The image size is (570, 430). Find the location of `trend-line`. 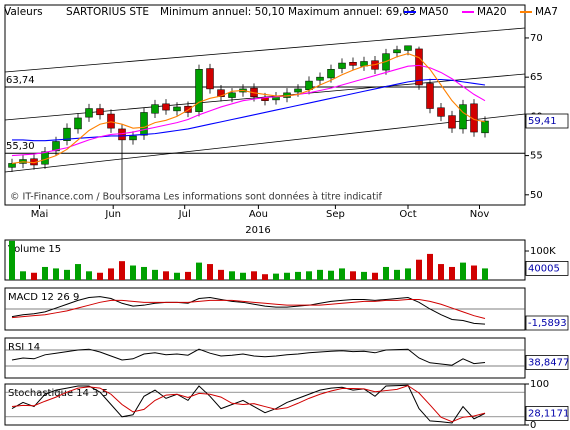

trend-line is located at coordinates (265, 50).